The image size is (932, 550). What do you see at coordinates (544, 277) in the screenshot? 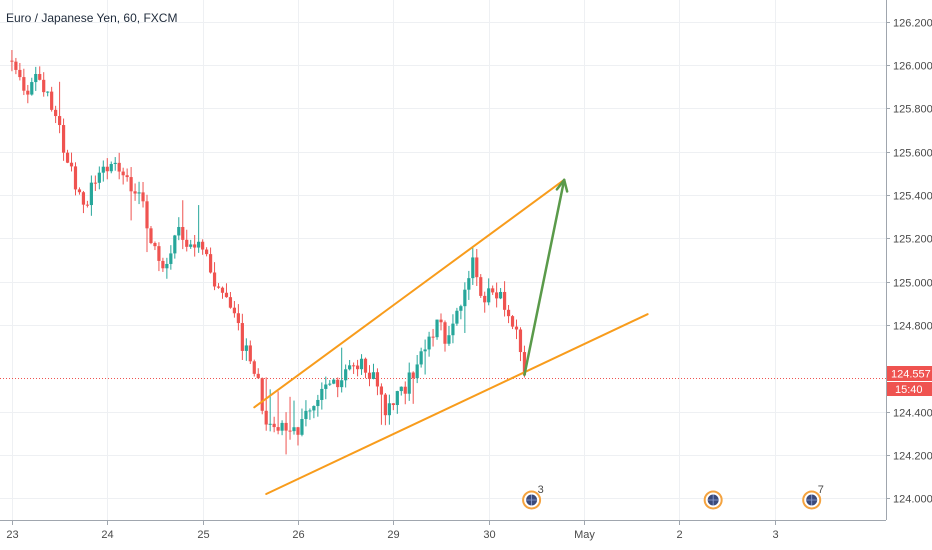
I see `projection-arrow-line` at bounding box center [544, 277].